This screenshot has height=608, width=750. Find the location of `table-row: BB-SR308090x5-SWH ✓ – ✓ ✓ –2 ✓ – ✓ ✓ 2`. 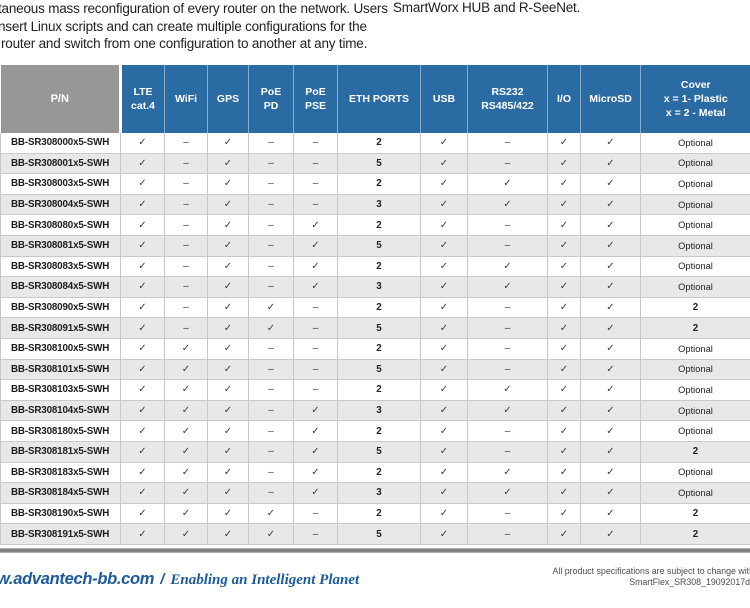

table-row: BB-SR308090x5-SWH ✓ – ✓ ✓ –2 ✓ – ✓ ✓ 2 is located at coordinates (375, 308).